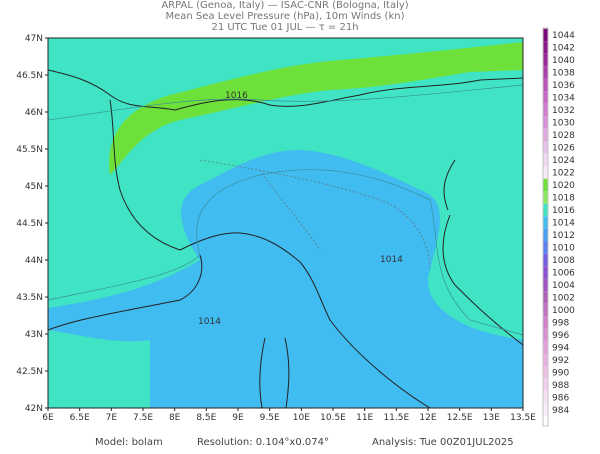 Image resolution: width=600 pixels, height=454 pixels. What do you see at coordinates (563, 274) in the screenshot?
I see `colorbar-label: 1006` at bounding box center [563, 274].